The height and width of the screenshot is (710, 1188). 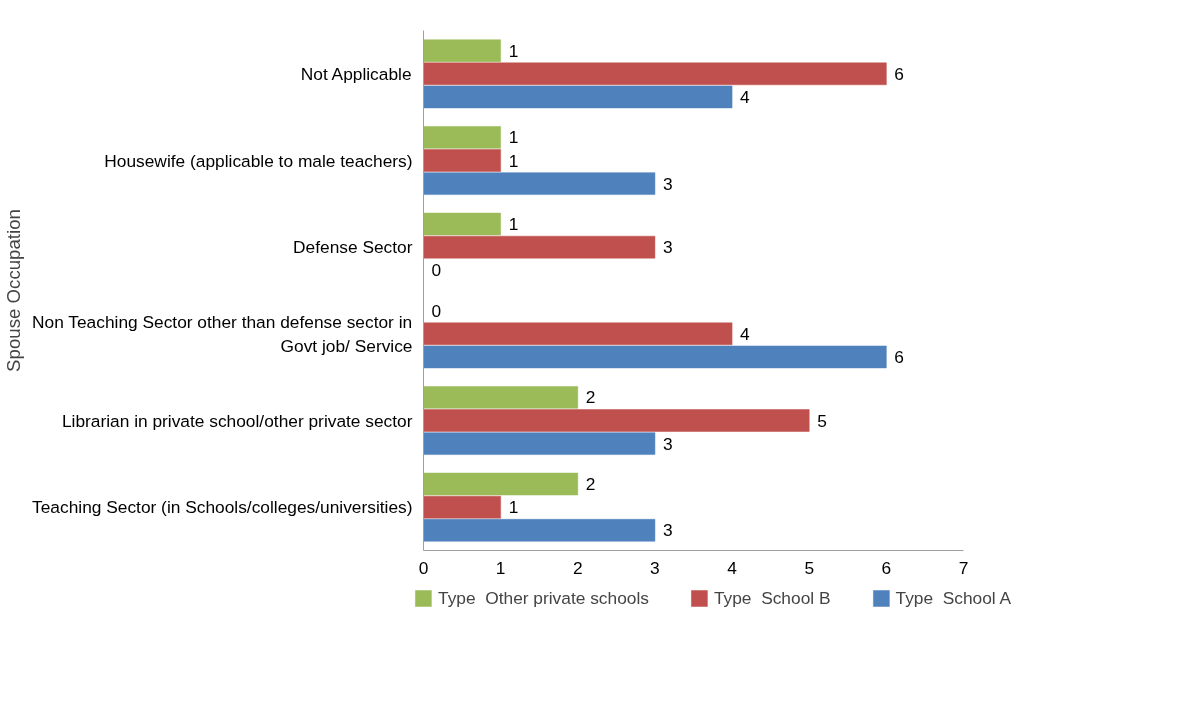 I want to click on x-tick-label: 5, so click(x=809, y=567).